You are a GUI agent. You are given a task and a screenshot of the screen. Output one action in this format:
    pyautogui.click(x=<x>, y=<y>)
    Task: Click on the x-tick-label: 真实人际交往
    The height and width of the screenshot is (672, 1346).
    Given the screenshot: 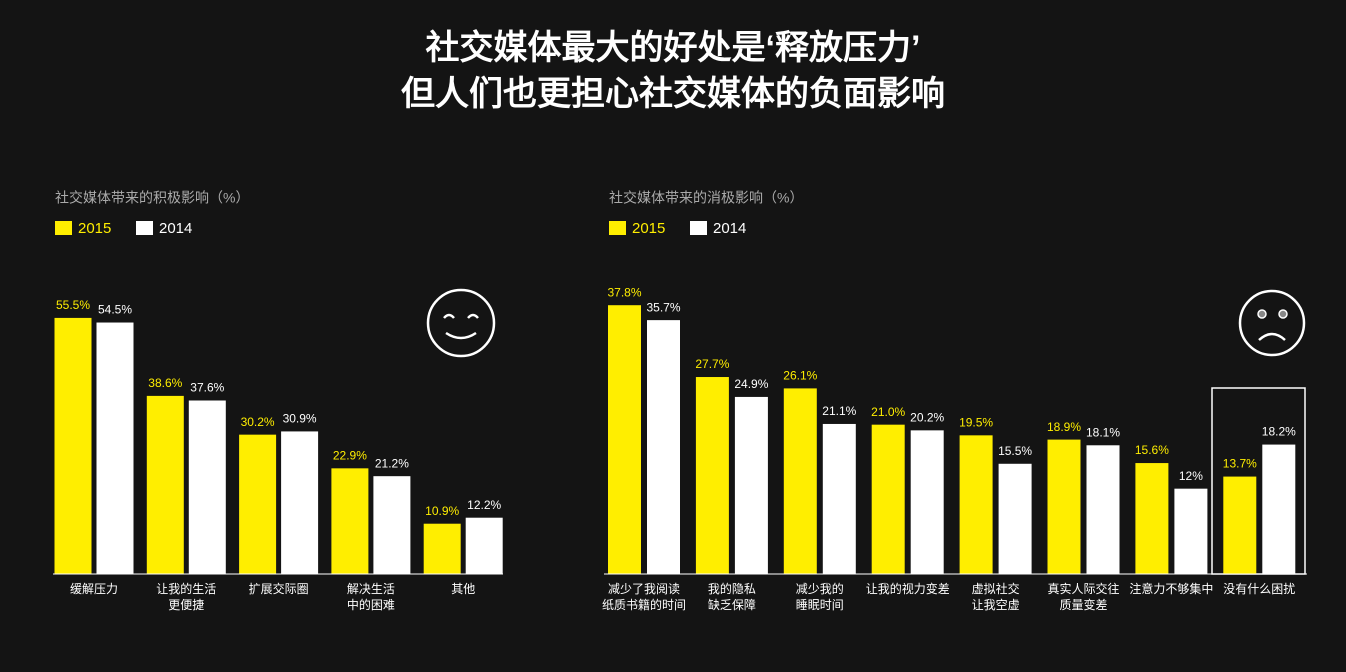 What is the action you would take?
    pyautogui.click(x=1083, y=588)
    